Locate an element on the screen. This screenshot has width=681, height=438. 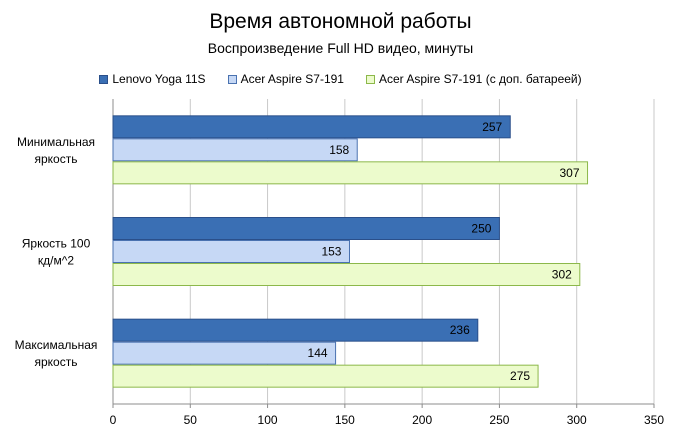
x-tick-label-2: 100 is located at coordinates (268, 420).